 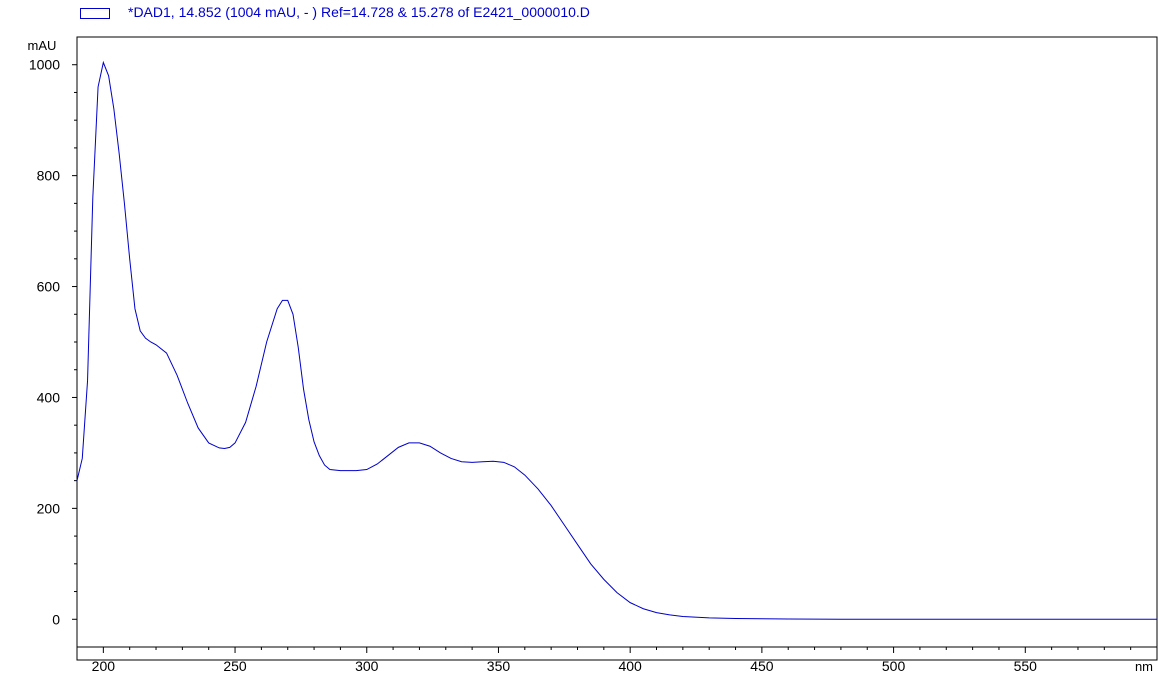 What do you see at coordinates (630, 666) in the screenshot?
I see `x-tick-label: 400` at bounding box center [630, 666].